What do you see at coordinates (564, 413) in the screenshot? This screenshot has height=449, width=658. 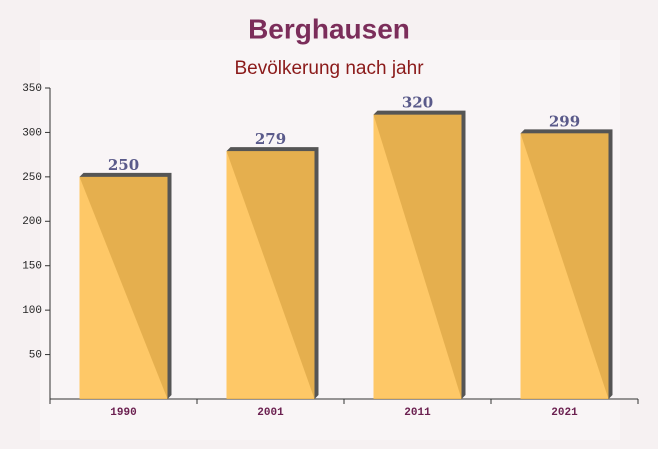 I see `x-tick-label: 2021` at bounding box center [564, 413].